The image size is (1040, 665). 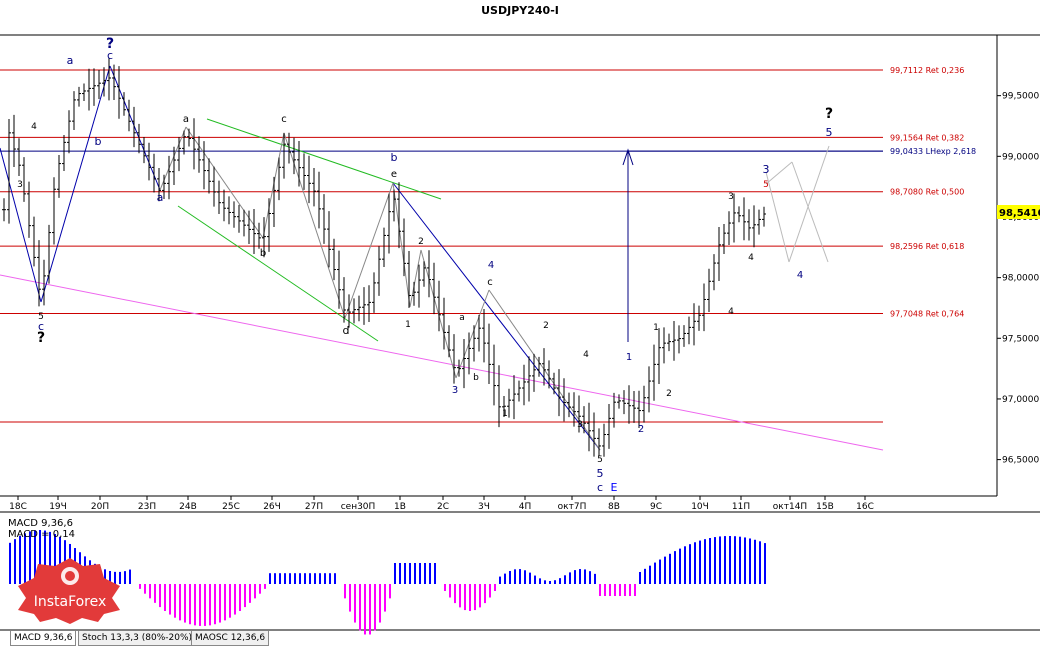 I want to click on tab-maosc: MAOSC 12,36,6, so click(x=230, y=638).